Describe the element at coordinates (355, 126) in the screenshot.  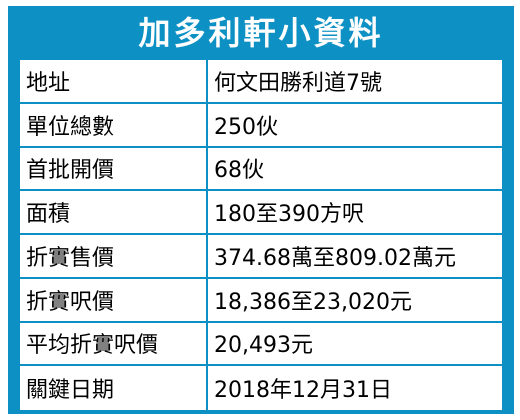
I see `row-value-total-units: 250伙` at that location.